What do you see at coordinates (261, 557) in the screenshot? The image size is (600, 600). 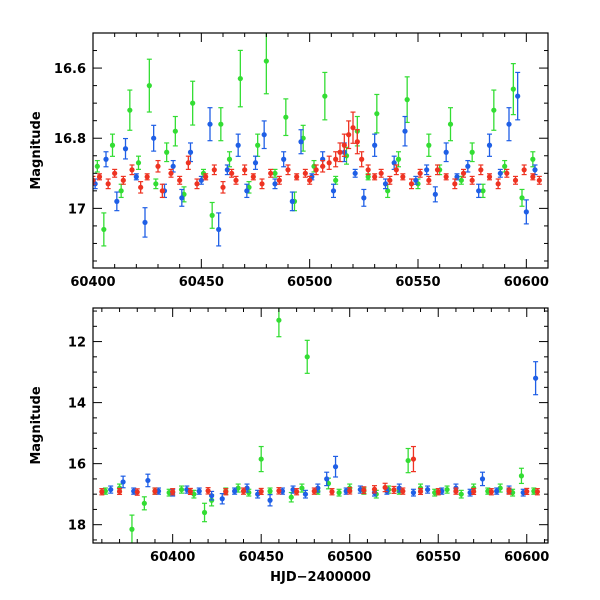 I see `x-tick-label: 60450` at bounding box center [261, 557].